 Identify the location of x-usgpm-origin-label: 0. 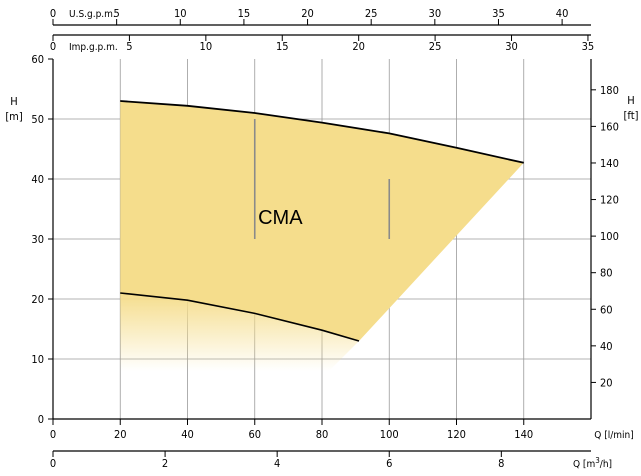
(53, 13).